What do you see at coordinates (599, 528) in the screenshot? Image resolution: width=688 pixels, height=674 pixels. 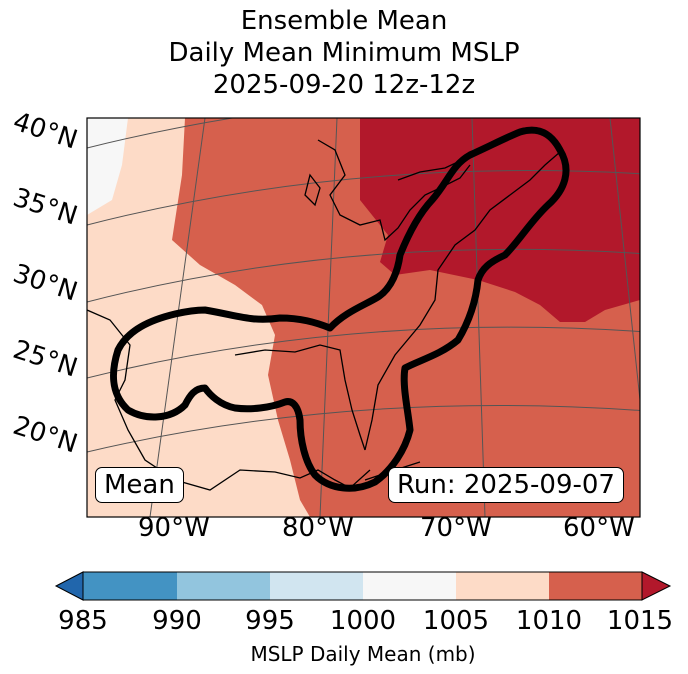 I see `lon-label-60w: 60°W` at bounding box center [599, 528].